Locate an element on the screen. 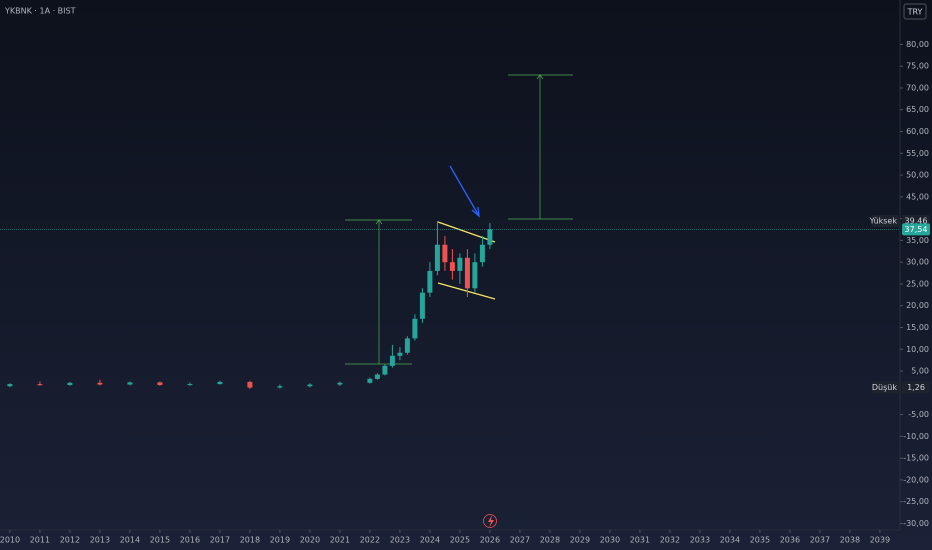 The image size is (932, 550). y-tick-label: 10,00 is located at coordinates (917, 349).